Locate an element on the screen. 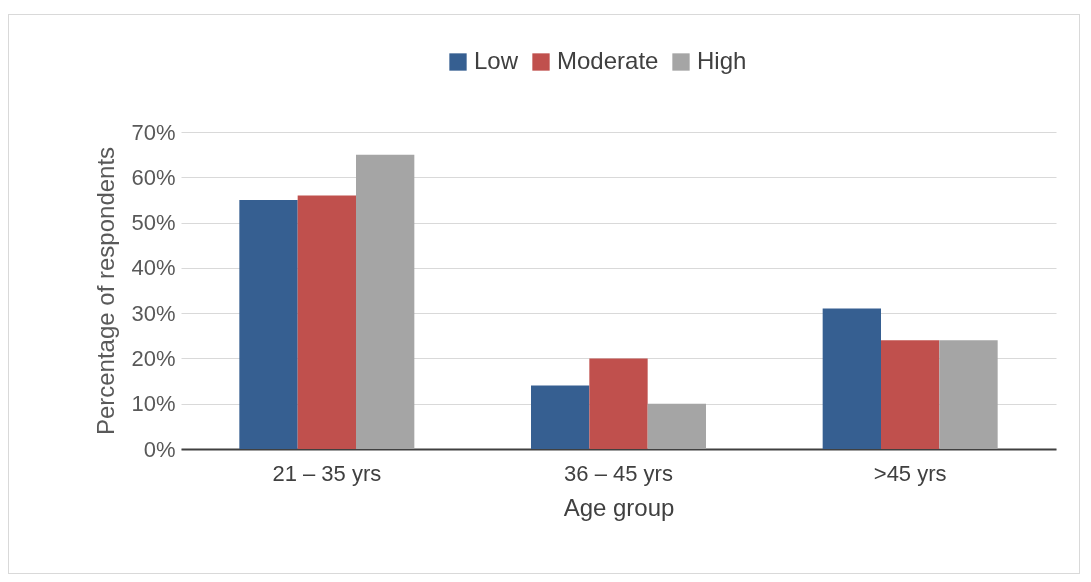 This screenshot has height=582, width=1091. y-tick-label: 0% is located at coordinates (159, 449).